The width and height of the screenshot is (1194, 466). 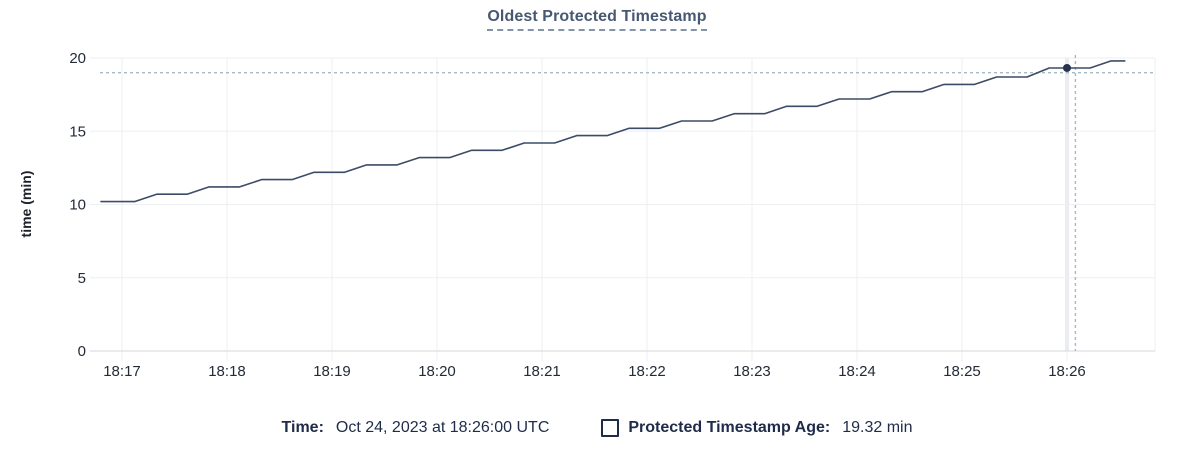 What do you see at coordinates (1067, 67) in the screenshot?
I see `hovered-data-point` at bounding box center [1067, 67].